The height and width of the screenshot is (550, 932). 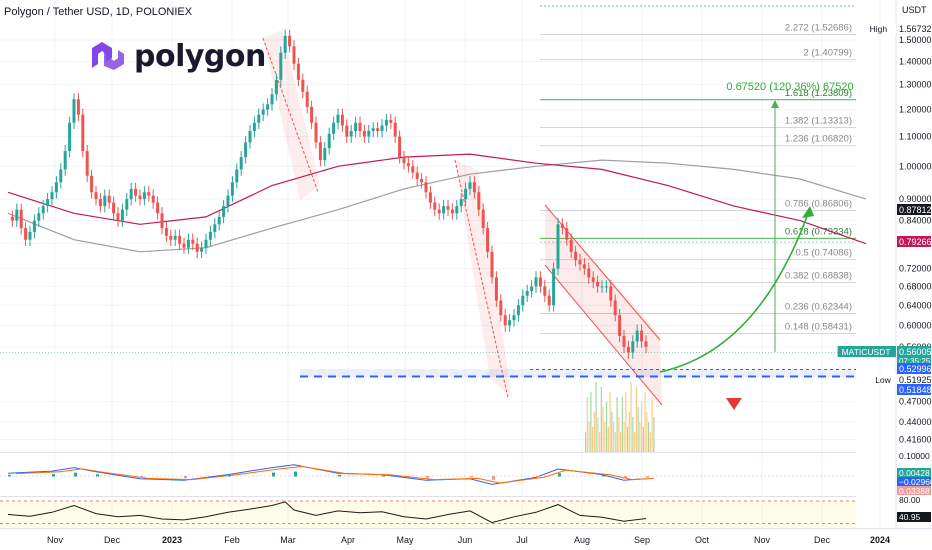 I want to click on price-label-timer: 07:35:25, so click(x=915, y=361).